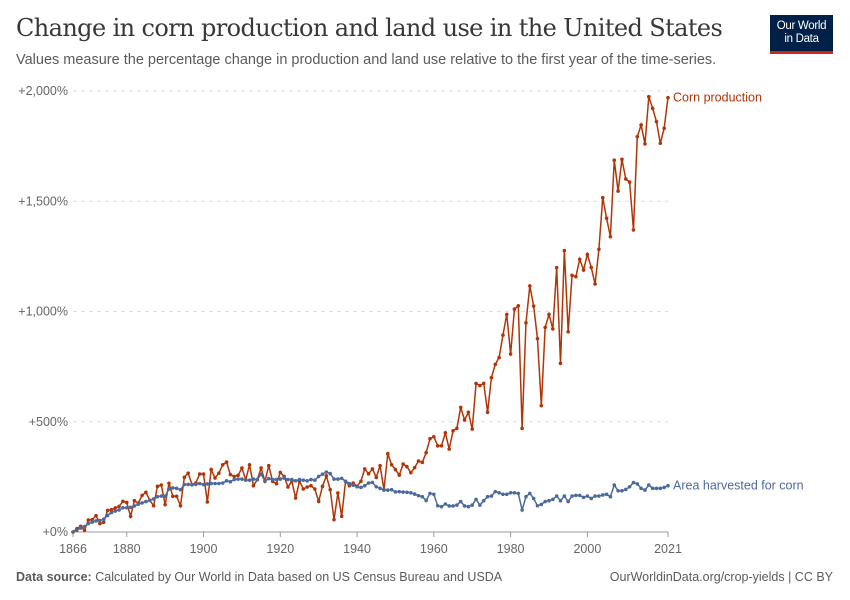 Image resolution: width=850 pixels, height=600 pixels. I want to click on x-tick-label: 1880, so click(127, 549).